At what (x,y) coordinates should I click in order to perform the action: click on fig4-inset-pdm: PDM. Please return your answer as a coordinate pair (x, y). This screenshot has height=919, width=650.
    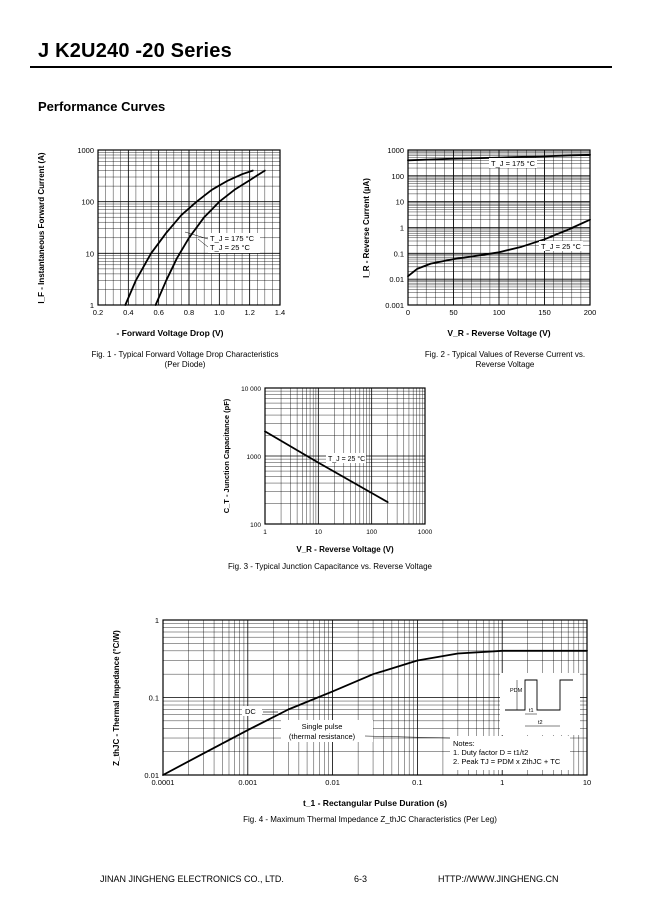
    Looking at the image, I should click on (516, 691).